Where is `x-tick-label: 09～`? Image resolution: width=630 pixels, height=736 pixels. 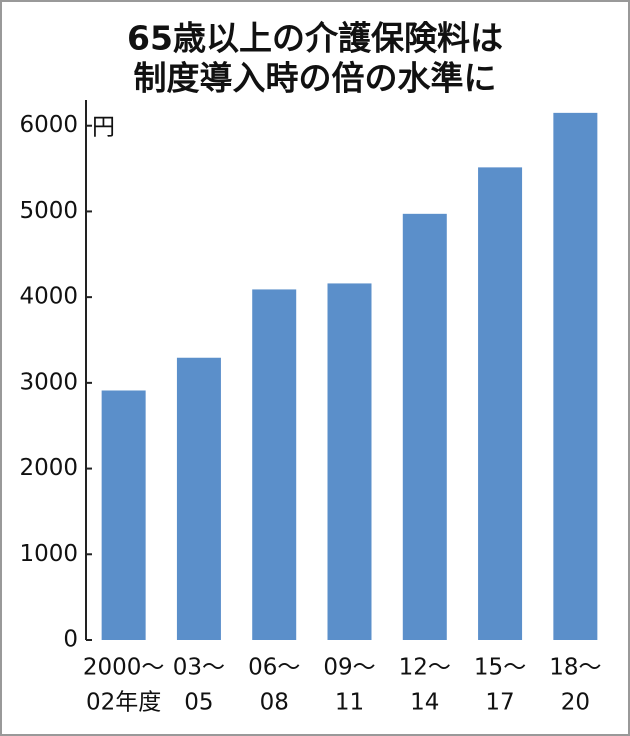 x-tick-label: 09～ is located at coordinates (349, 668).